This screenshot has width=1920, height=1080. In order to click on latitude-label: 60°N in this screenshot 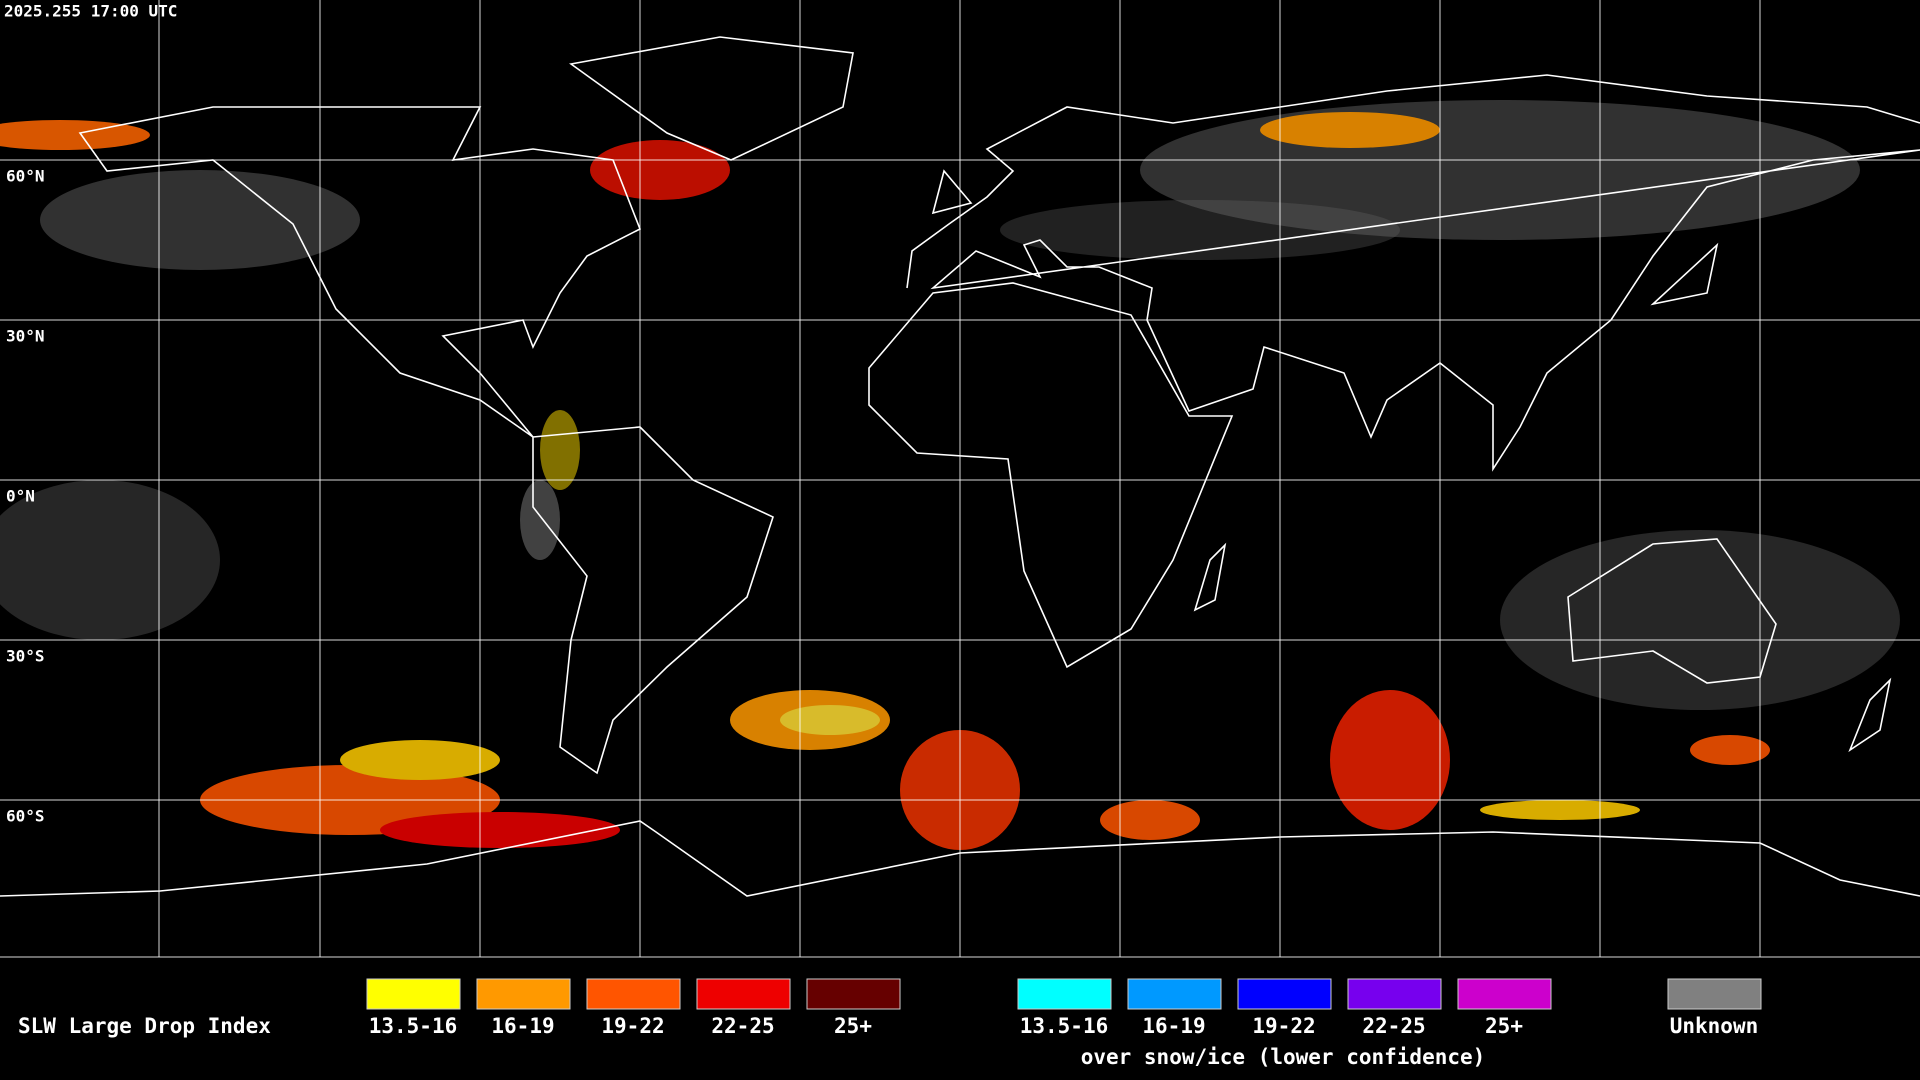, I will do `click(25, 176)`.